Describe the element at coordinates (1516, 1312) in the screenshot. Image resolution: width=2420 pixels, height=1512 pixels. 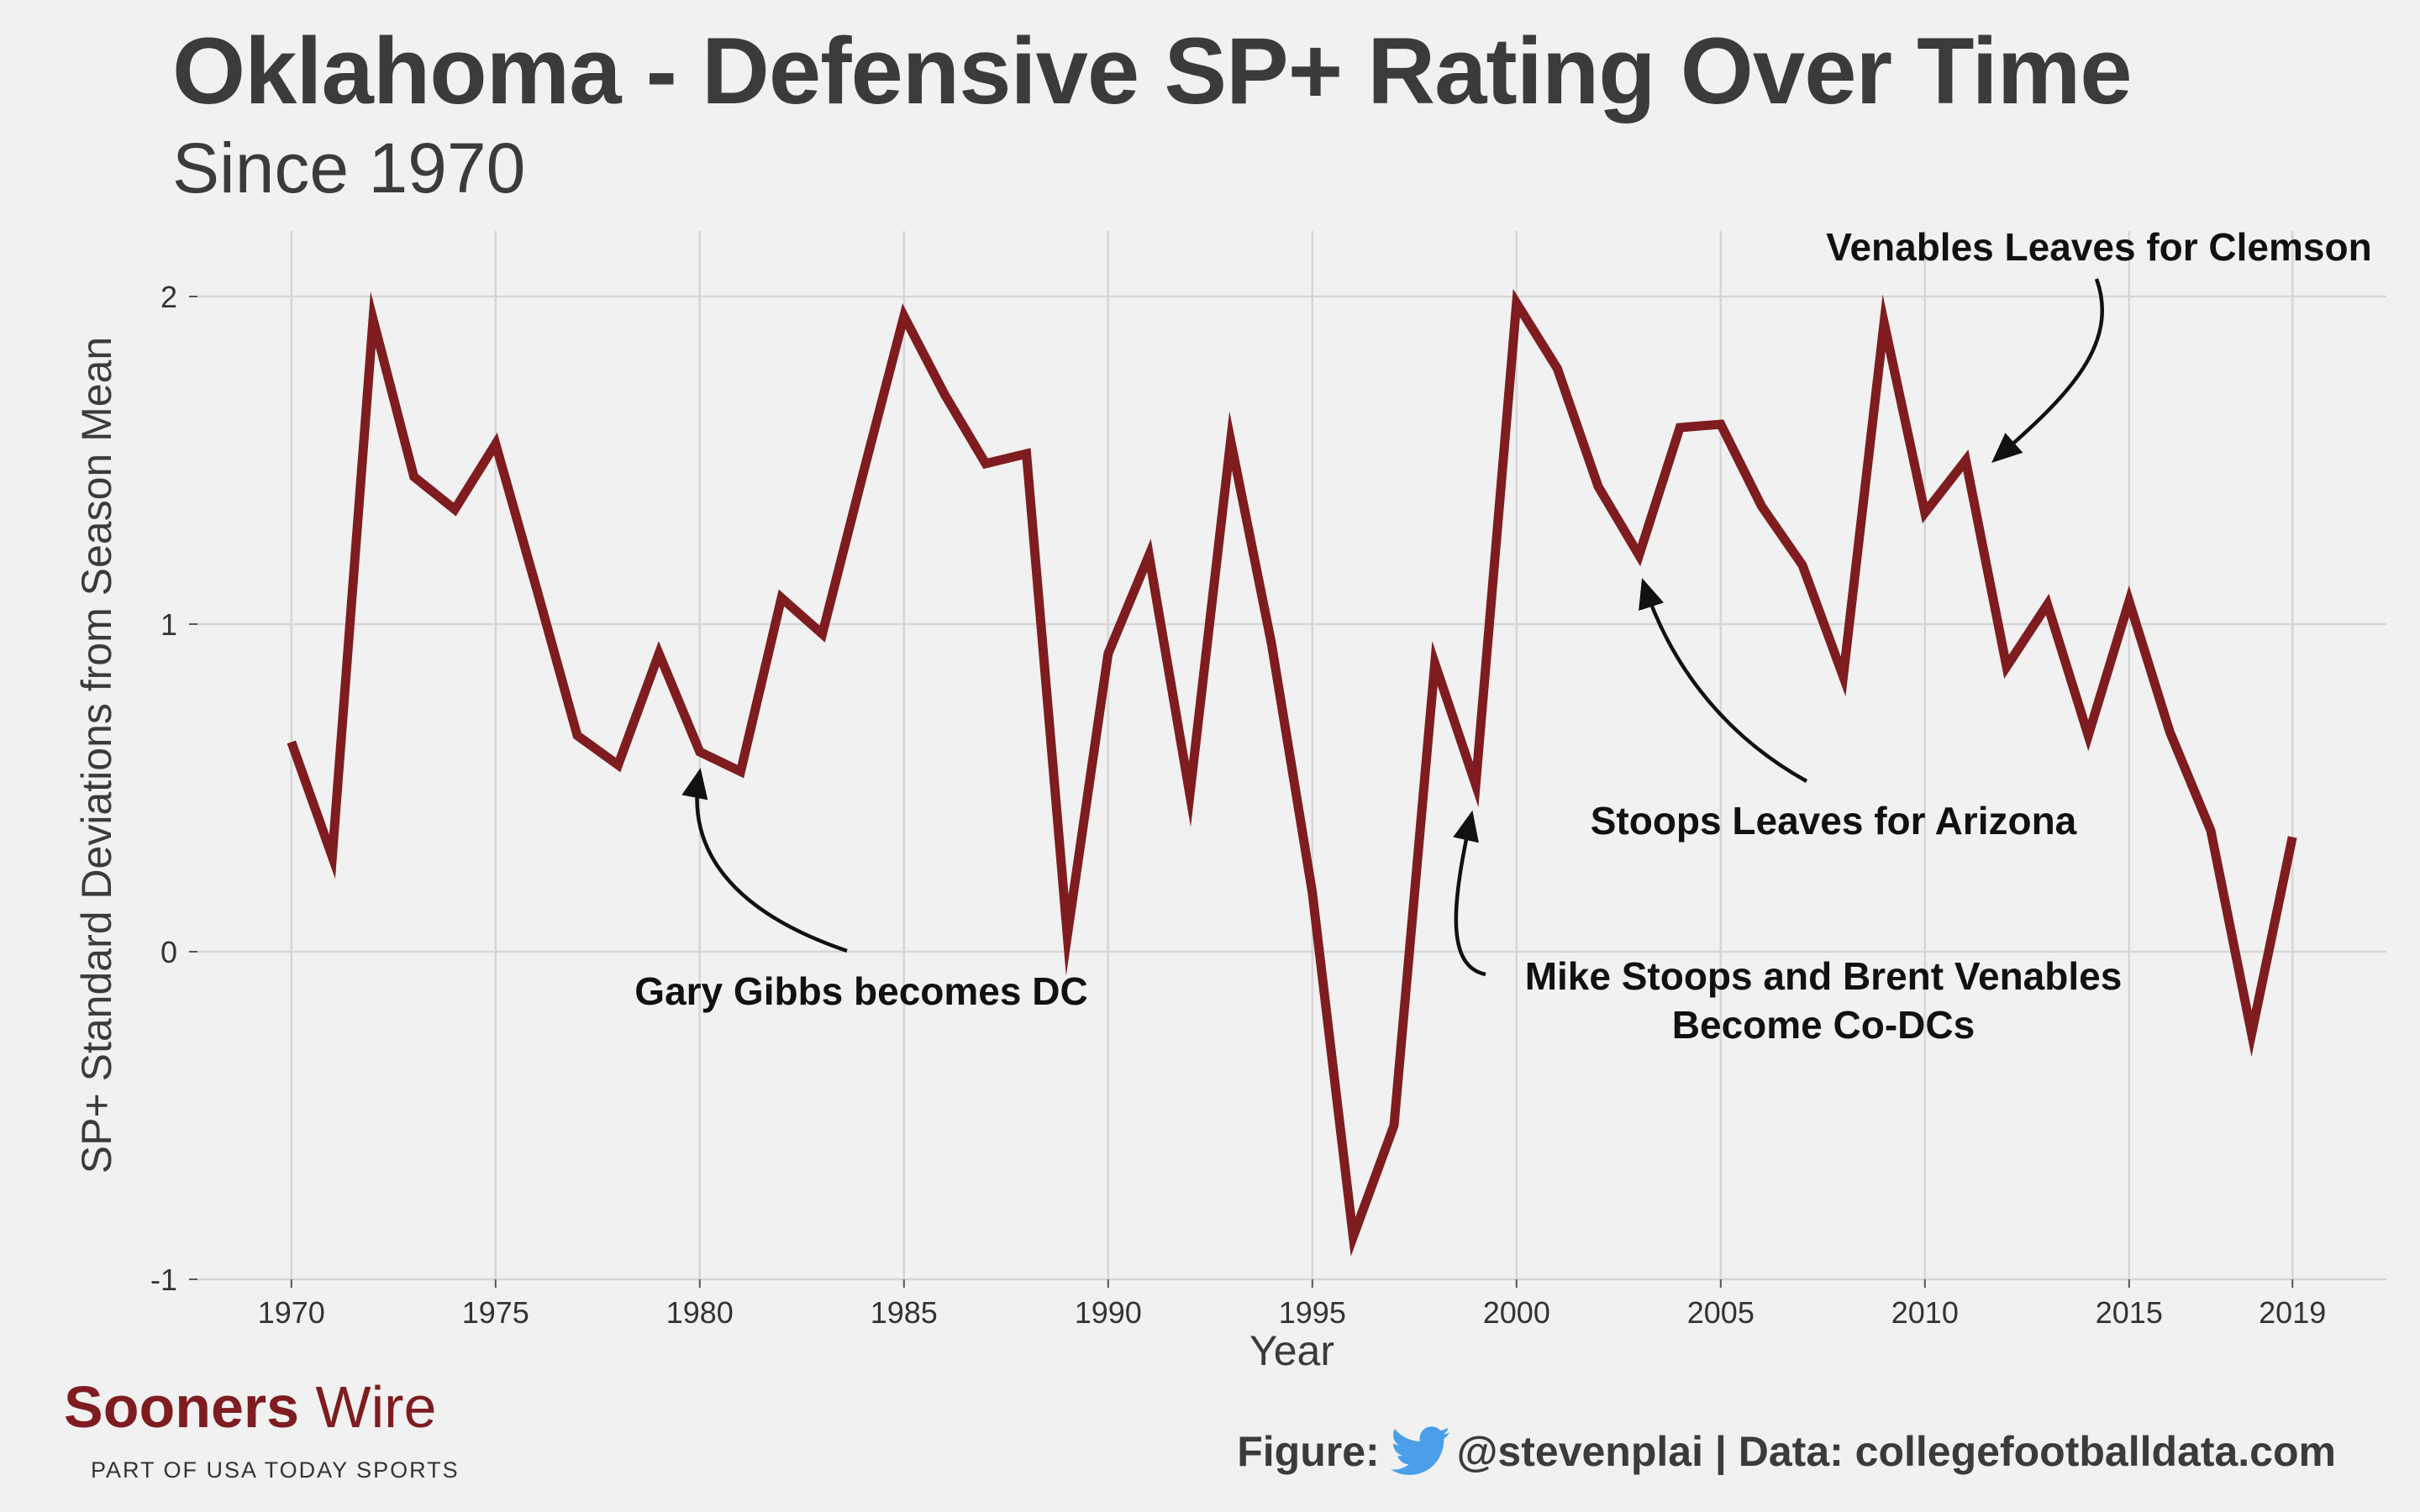
I see `x-tick-label: 2000` at that location.